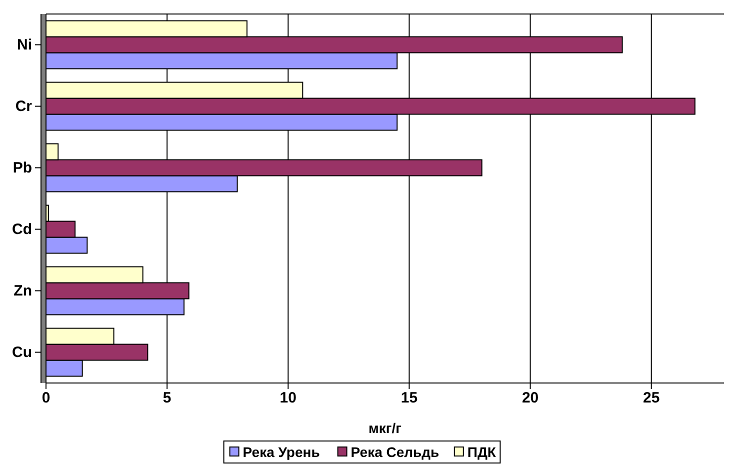 This screenshot has height=465, width=732. I want to click on y-tick-label: Cr, so click(23, 107).